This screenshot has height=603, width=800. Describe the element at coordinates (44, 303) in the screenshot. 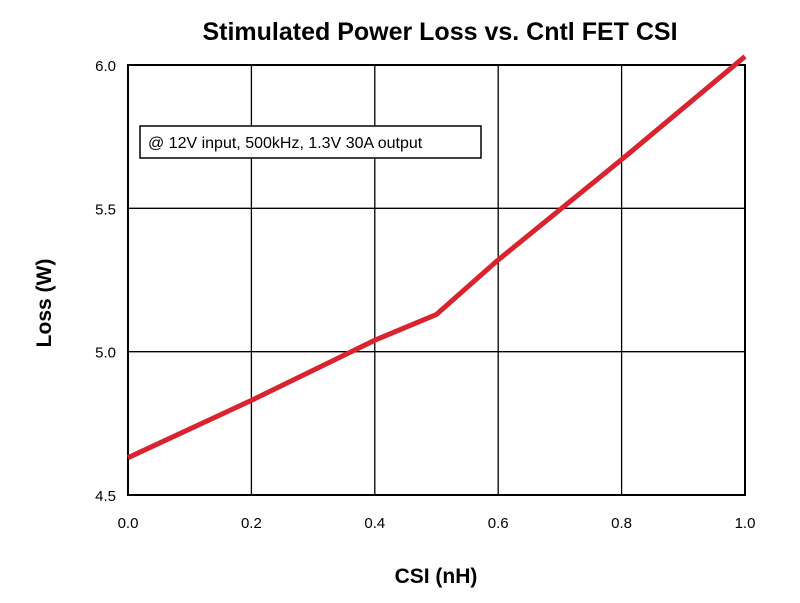

I see `y-axis-label: Loss (W)` at that location.